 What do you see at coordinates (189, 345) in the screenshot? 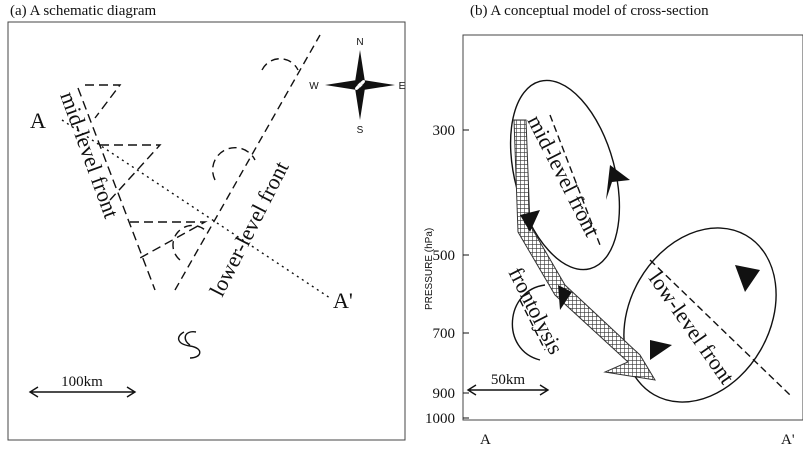
I see `typhoon-symbol` at bounding box center [189, 345].